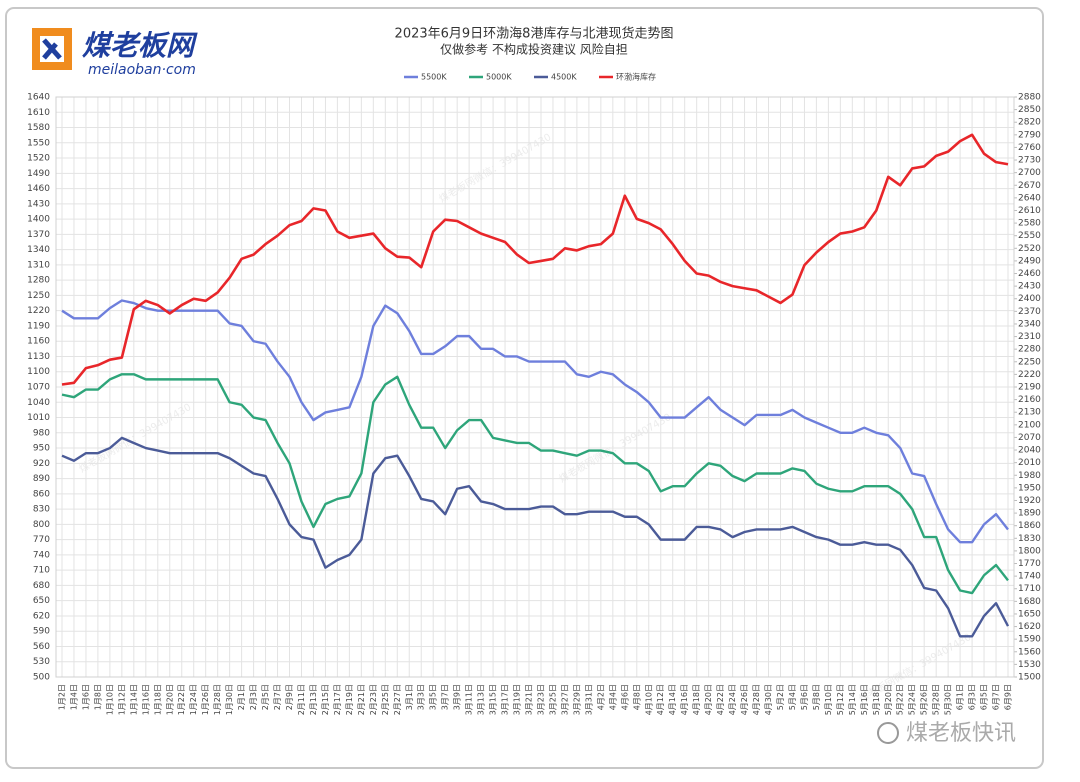 This screenshot has width=1080, height=782. I want to click on x-tick-label: 2月5日, so click(265, 697).